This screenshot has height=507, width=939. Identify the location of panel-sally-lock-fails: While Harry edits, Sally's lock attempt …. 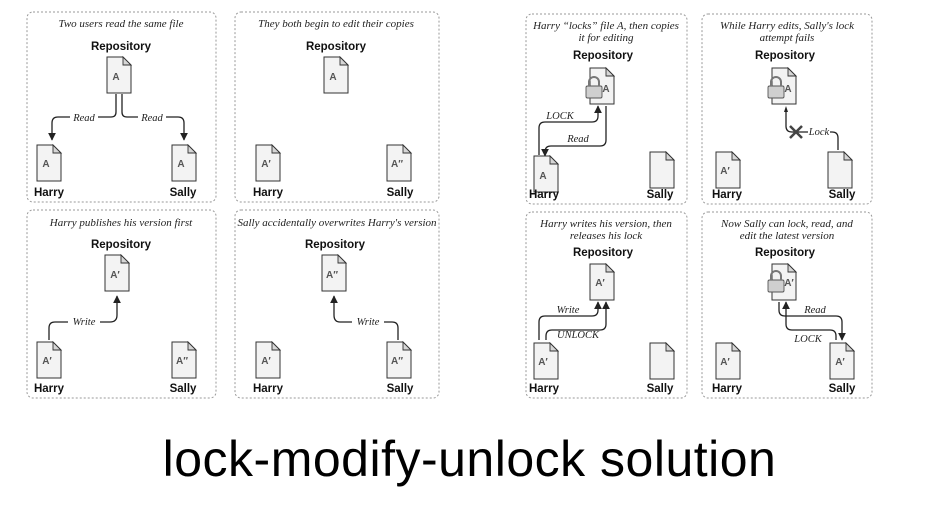
(787, 109).